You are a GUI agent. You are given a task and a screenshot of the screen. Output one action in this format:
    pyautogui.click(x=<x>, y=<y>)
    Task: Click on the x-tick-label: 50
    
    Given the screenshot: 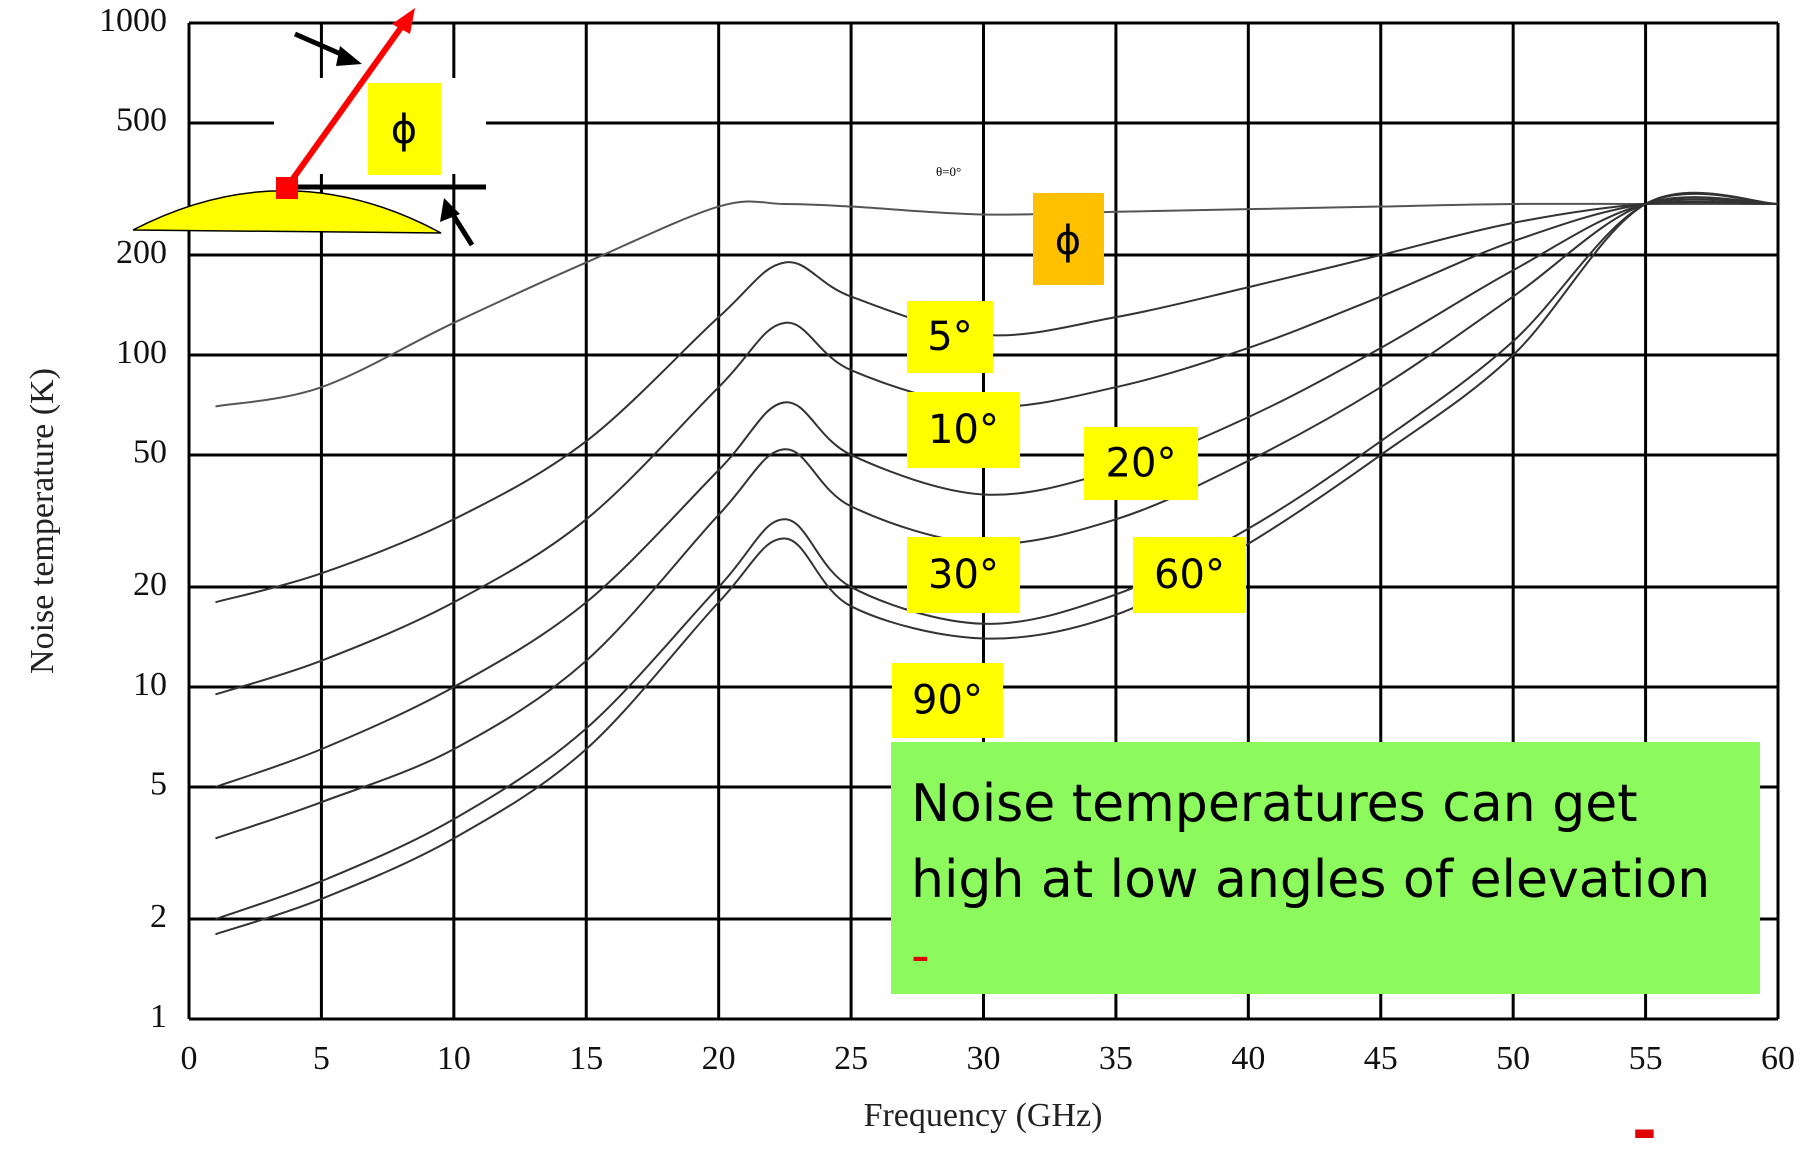 What is the action you would take?
    pyautogui.click(x=1513, y=1058)
    